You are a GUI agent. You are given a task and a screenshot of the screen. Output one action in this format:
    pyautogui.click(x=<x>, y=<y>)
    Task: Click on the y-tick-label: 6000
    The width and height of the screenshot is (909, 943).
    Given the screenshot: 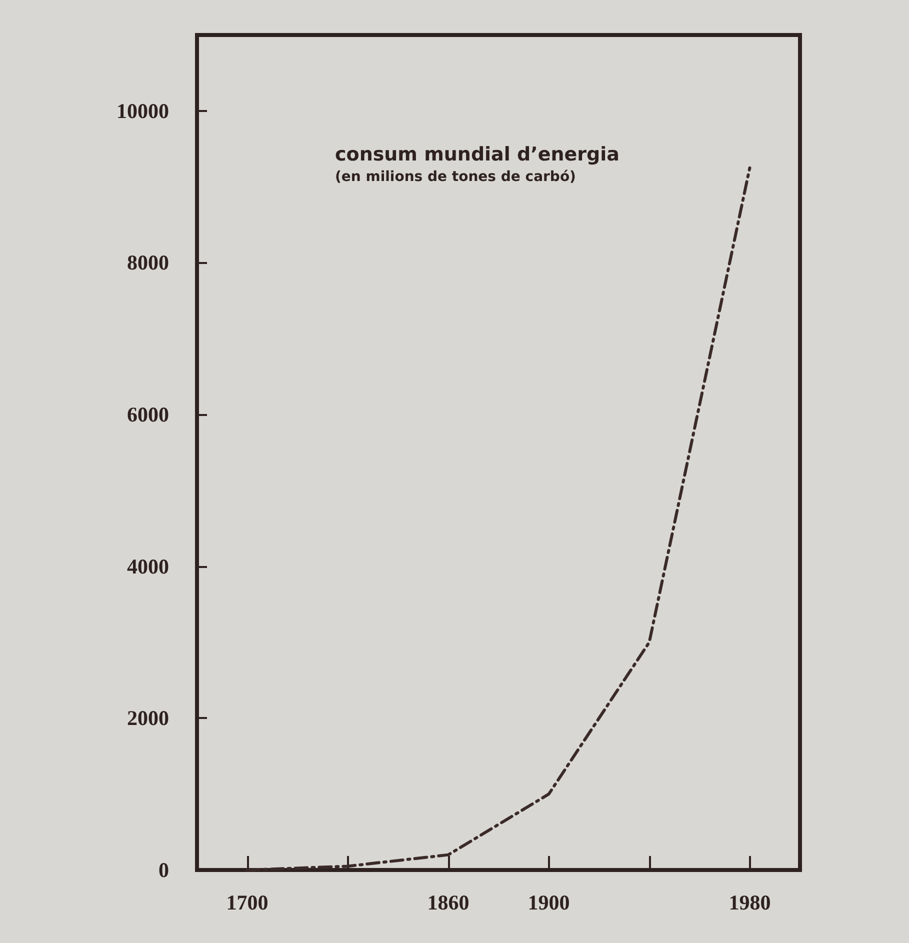 What is the action you would take?
    pyautogui.click(x=148, y=414)
    